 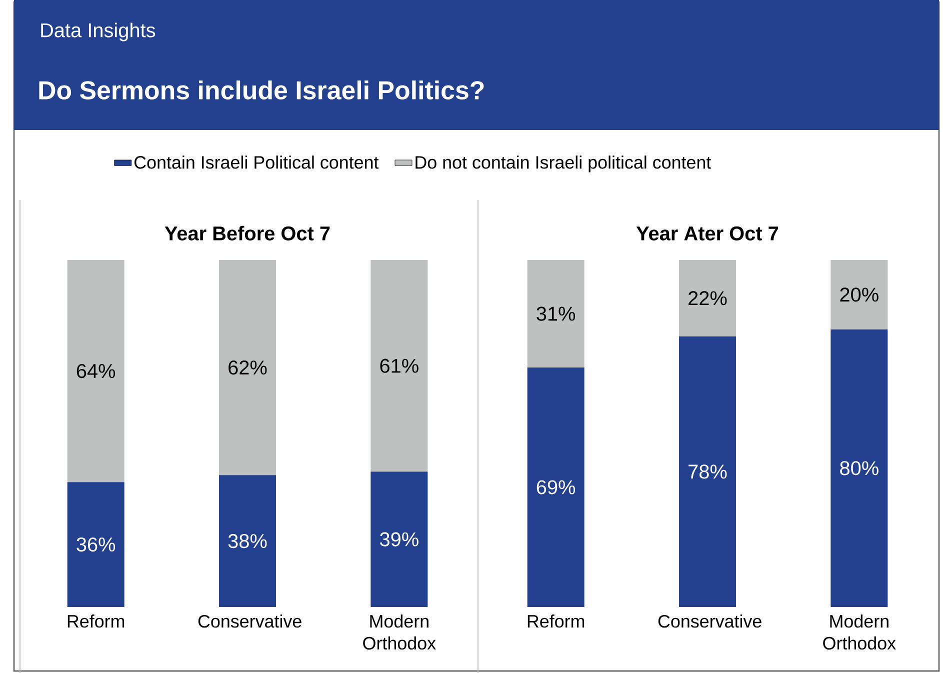 I want to click on data-label: 61%, so click(x=399, y=365).